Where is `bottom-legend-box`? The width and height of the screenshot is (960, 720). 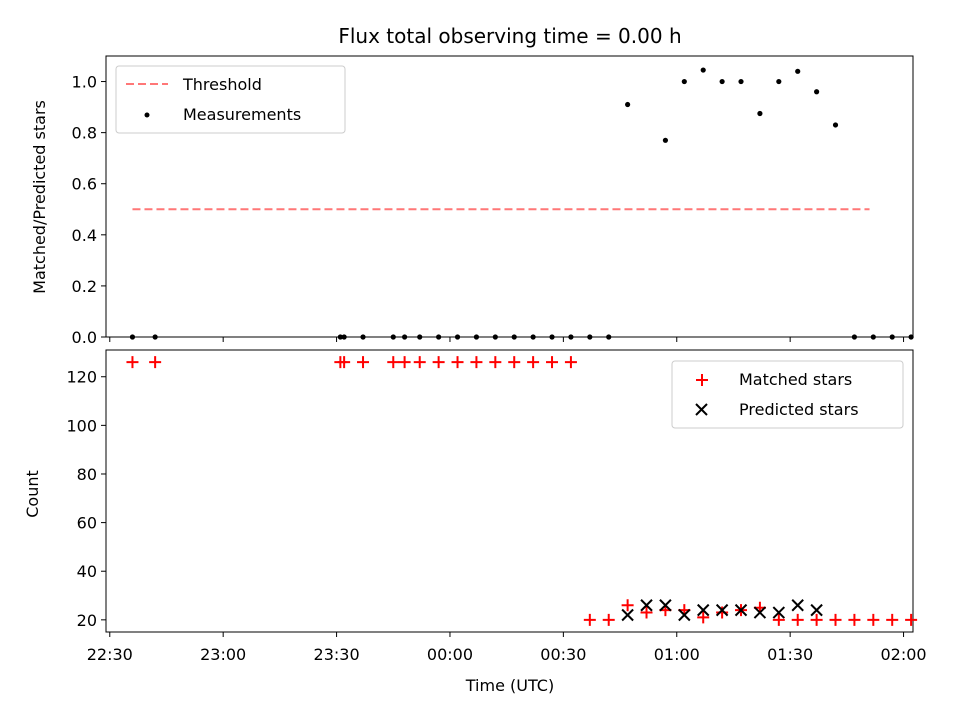 bottom-legend-box is located at coordinates (787, 394).